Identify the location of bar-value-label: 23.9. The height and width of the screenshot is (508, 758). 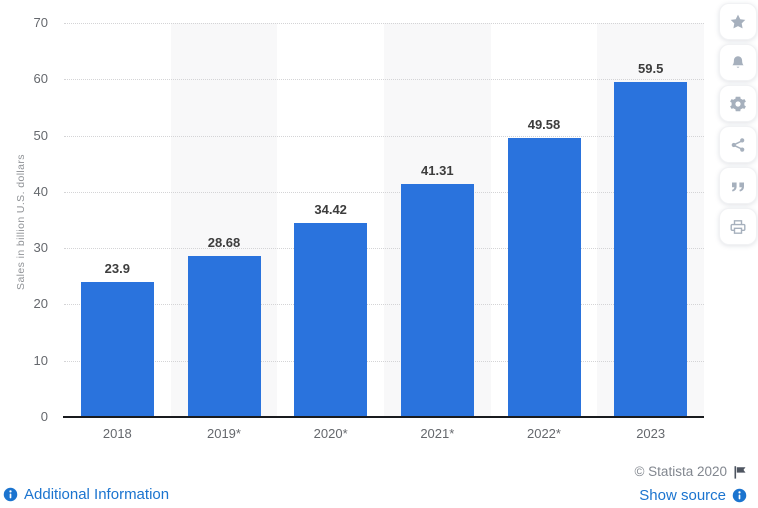
(117, 269).